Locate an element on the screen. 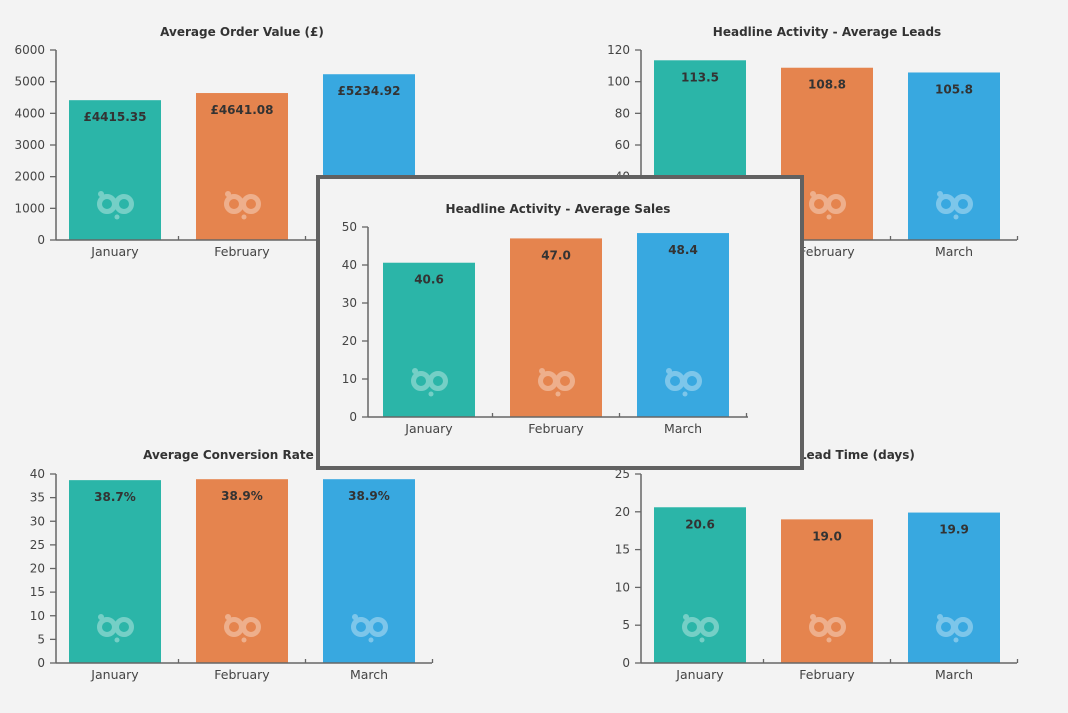 This screenshot has height=713, width=1068. y-tick-label: 5000 is located at coordinates (29, 82).